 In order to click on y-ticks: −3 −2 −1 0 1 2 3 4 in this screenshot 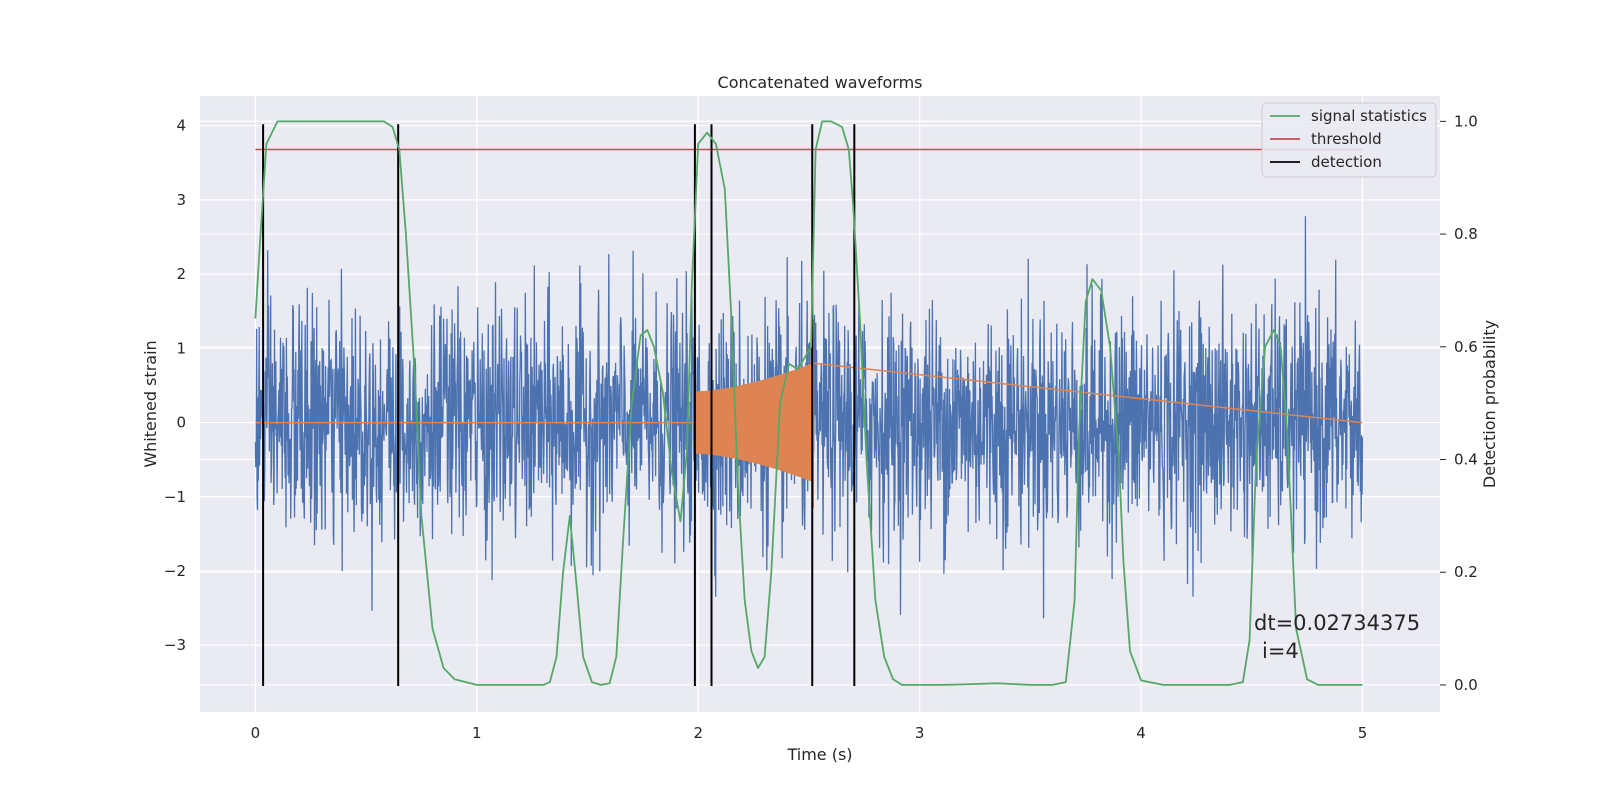, I will do `click(175, 386)`.